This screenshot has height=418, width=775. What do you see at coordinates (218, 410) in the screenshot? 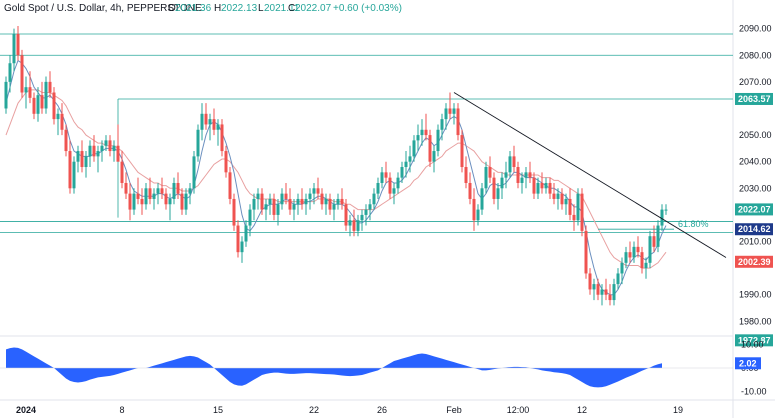
I see `time-tick-label: 15` at bounding box center [218, 410].